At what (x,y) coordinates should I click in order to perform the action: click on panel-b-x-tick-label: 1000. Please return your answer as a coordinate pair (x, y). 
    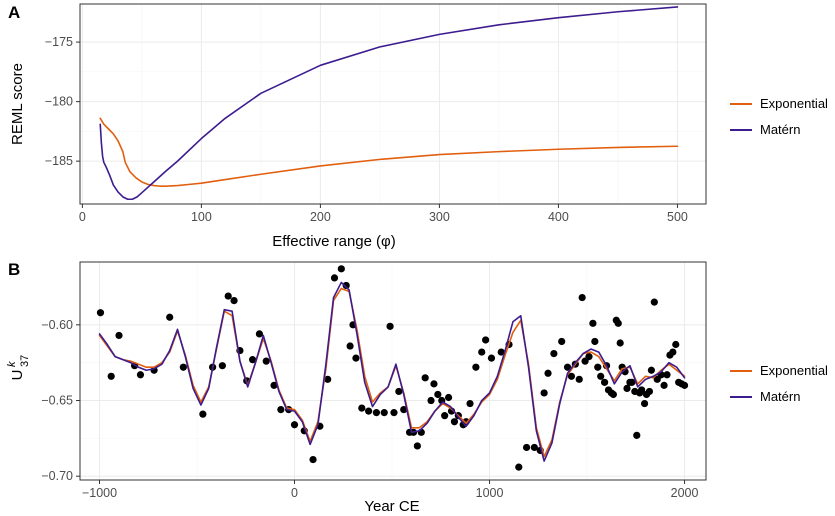
    Looking at the image, I should click on (490, 493).